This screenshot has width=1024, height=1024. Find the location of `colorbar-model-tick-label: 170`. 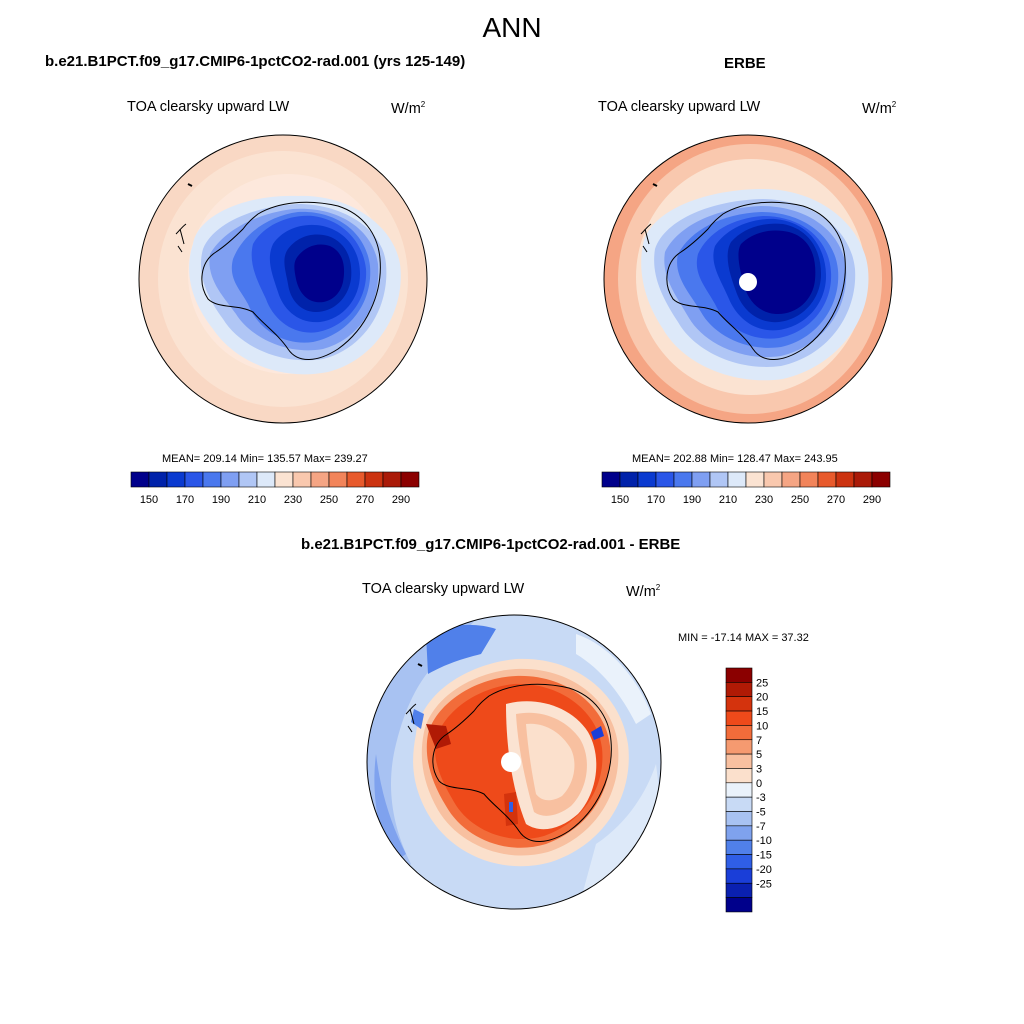

colorbar-model-tick-label: 170 is located at coordinates (185, 500).